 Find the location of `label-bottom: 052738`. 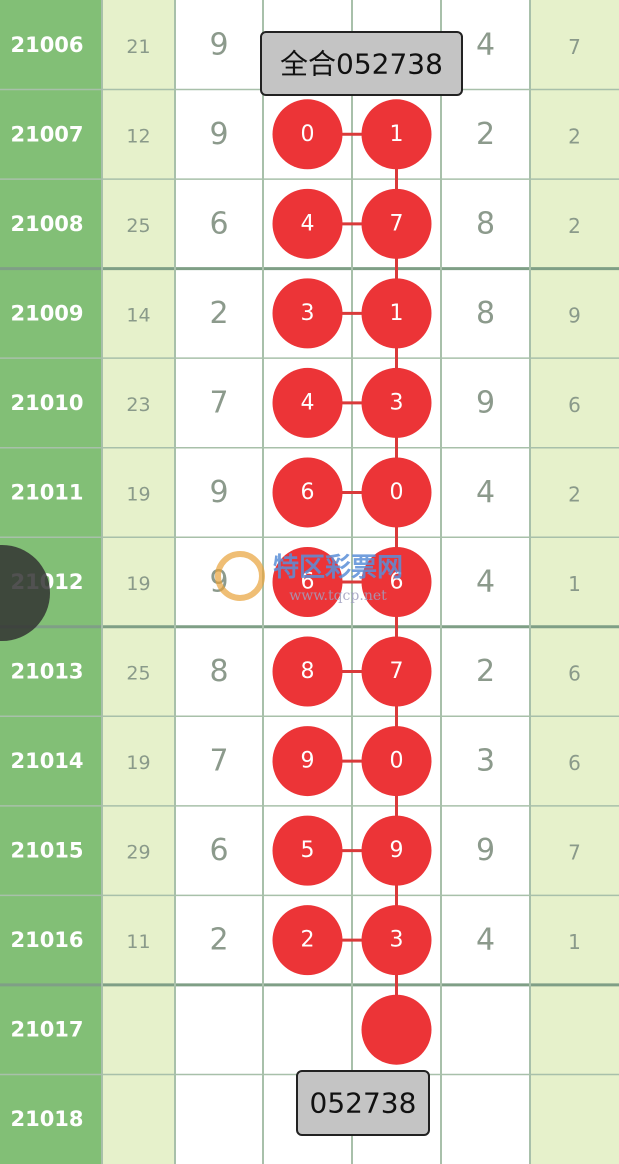

label-bottom: 052738 is located at coordinates (363, 1103).